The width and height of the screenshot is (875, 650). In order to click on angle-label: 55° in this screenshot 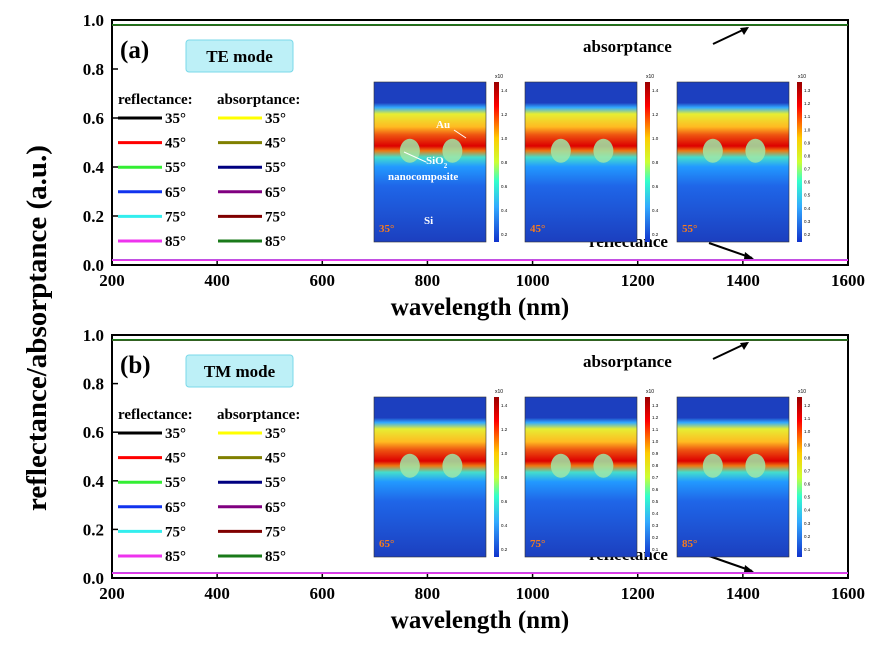, I will do `click(689, 229)`.